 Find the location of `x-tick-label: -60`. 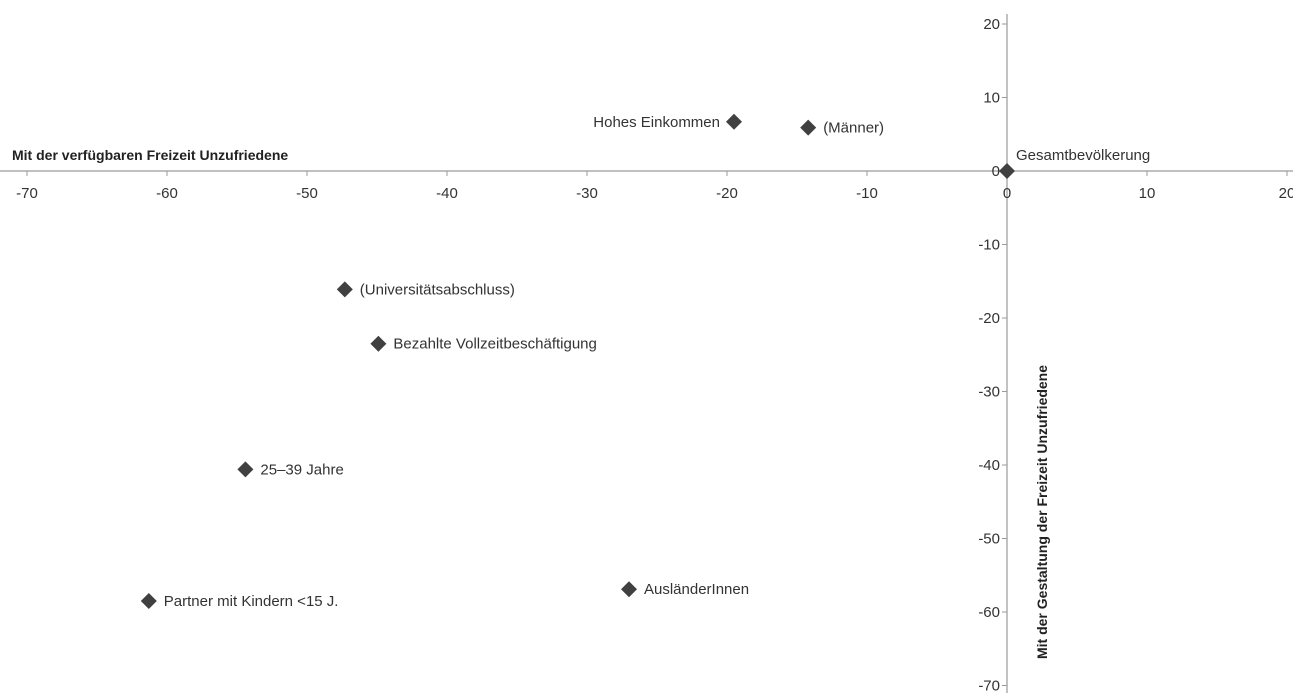

x-tick-label: -60 is located at coordinates (167, 193).